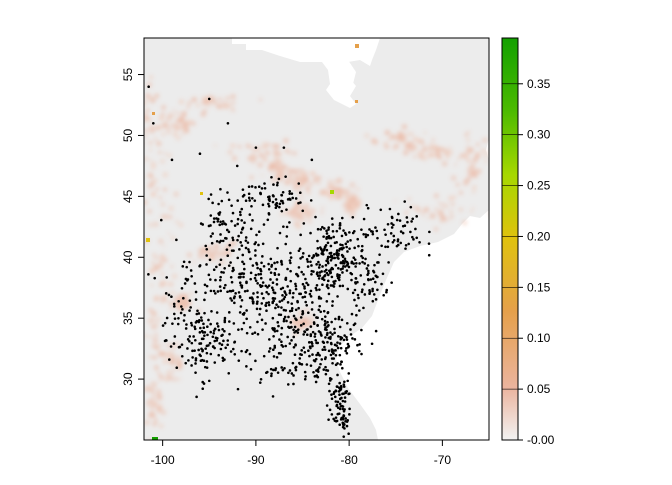 The height and width of the screenshot is (485, 672). Describe the element at coordinates (132, 227) in the screenshot. I see `y-axis: 30 35 40 45 50 55` at that location.